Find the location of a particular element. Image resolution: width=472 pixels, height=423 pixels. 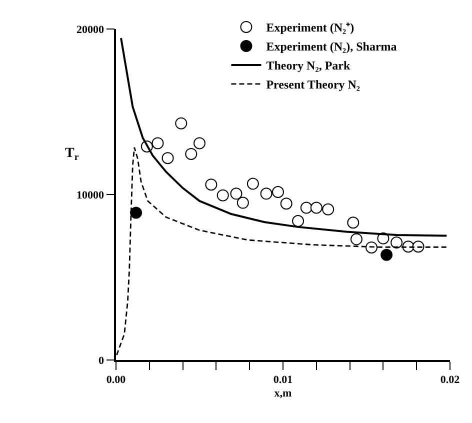

x-tick-label: 0.00 is located at coordinates (116, 380).